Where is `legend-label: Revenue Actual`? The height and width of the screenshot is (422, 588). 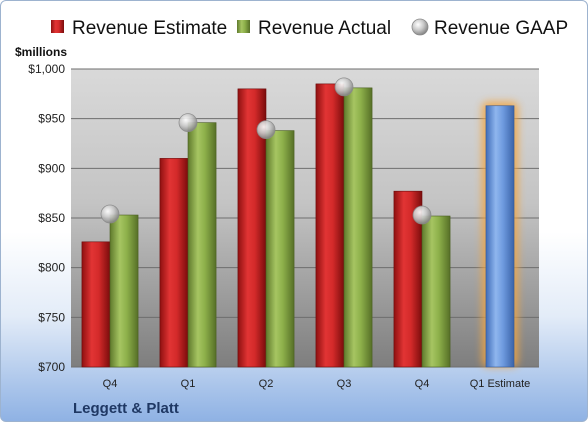
legend-label: Revenue Actual is located at coordinates (324, 28).